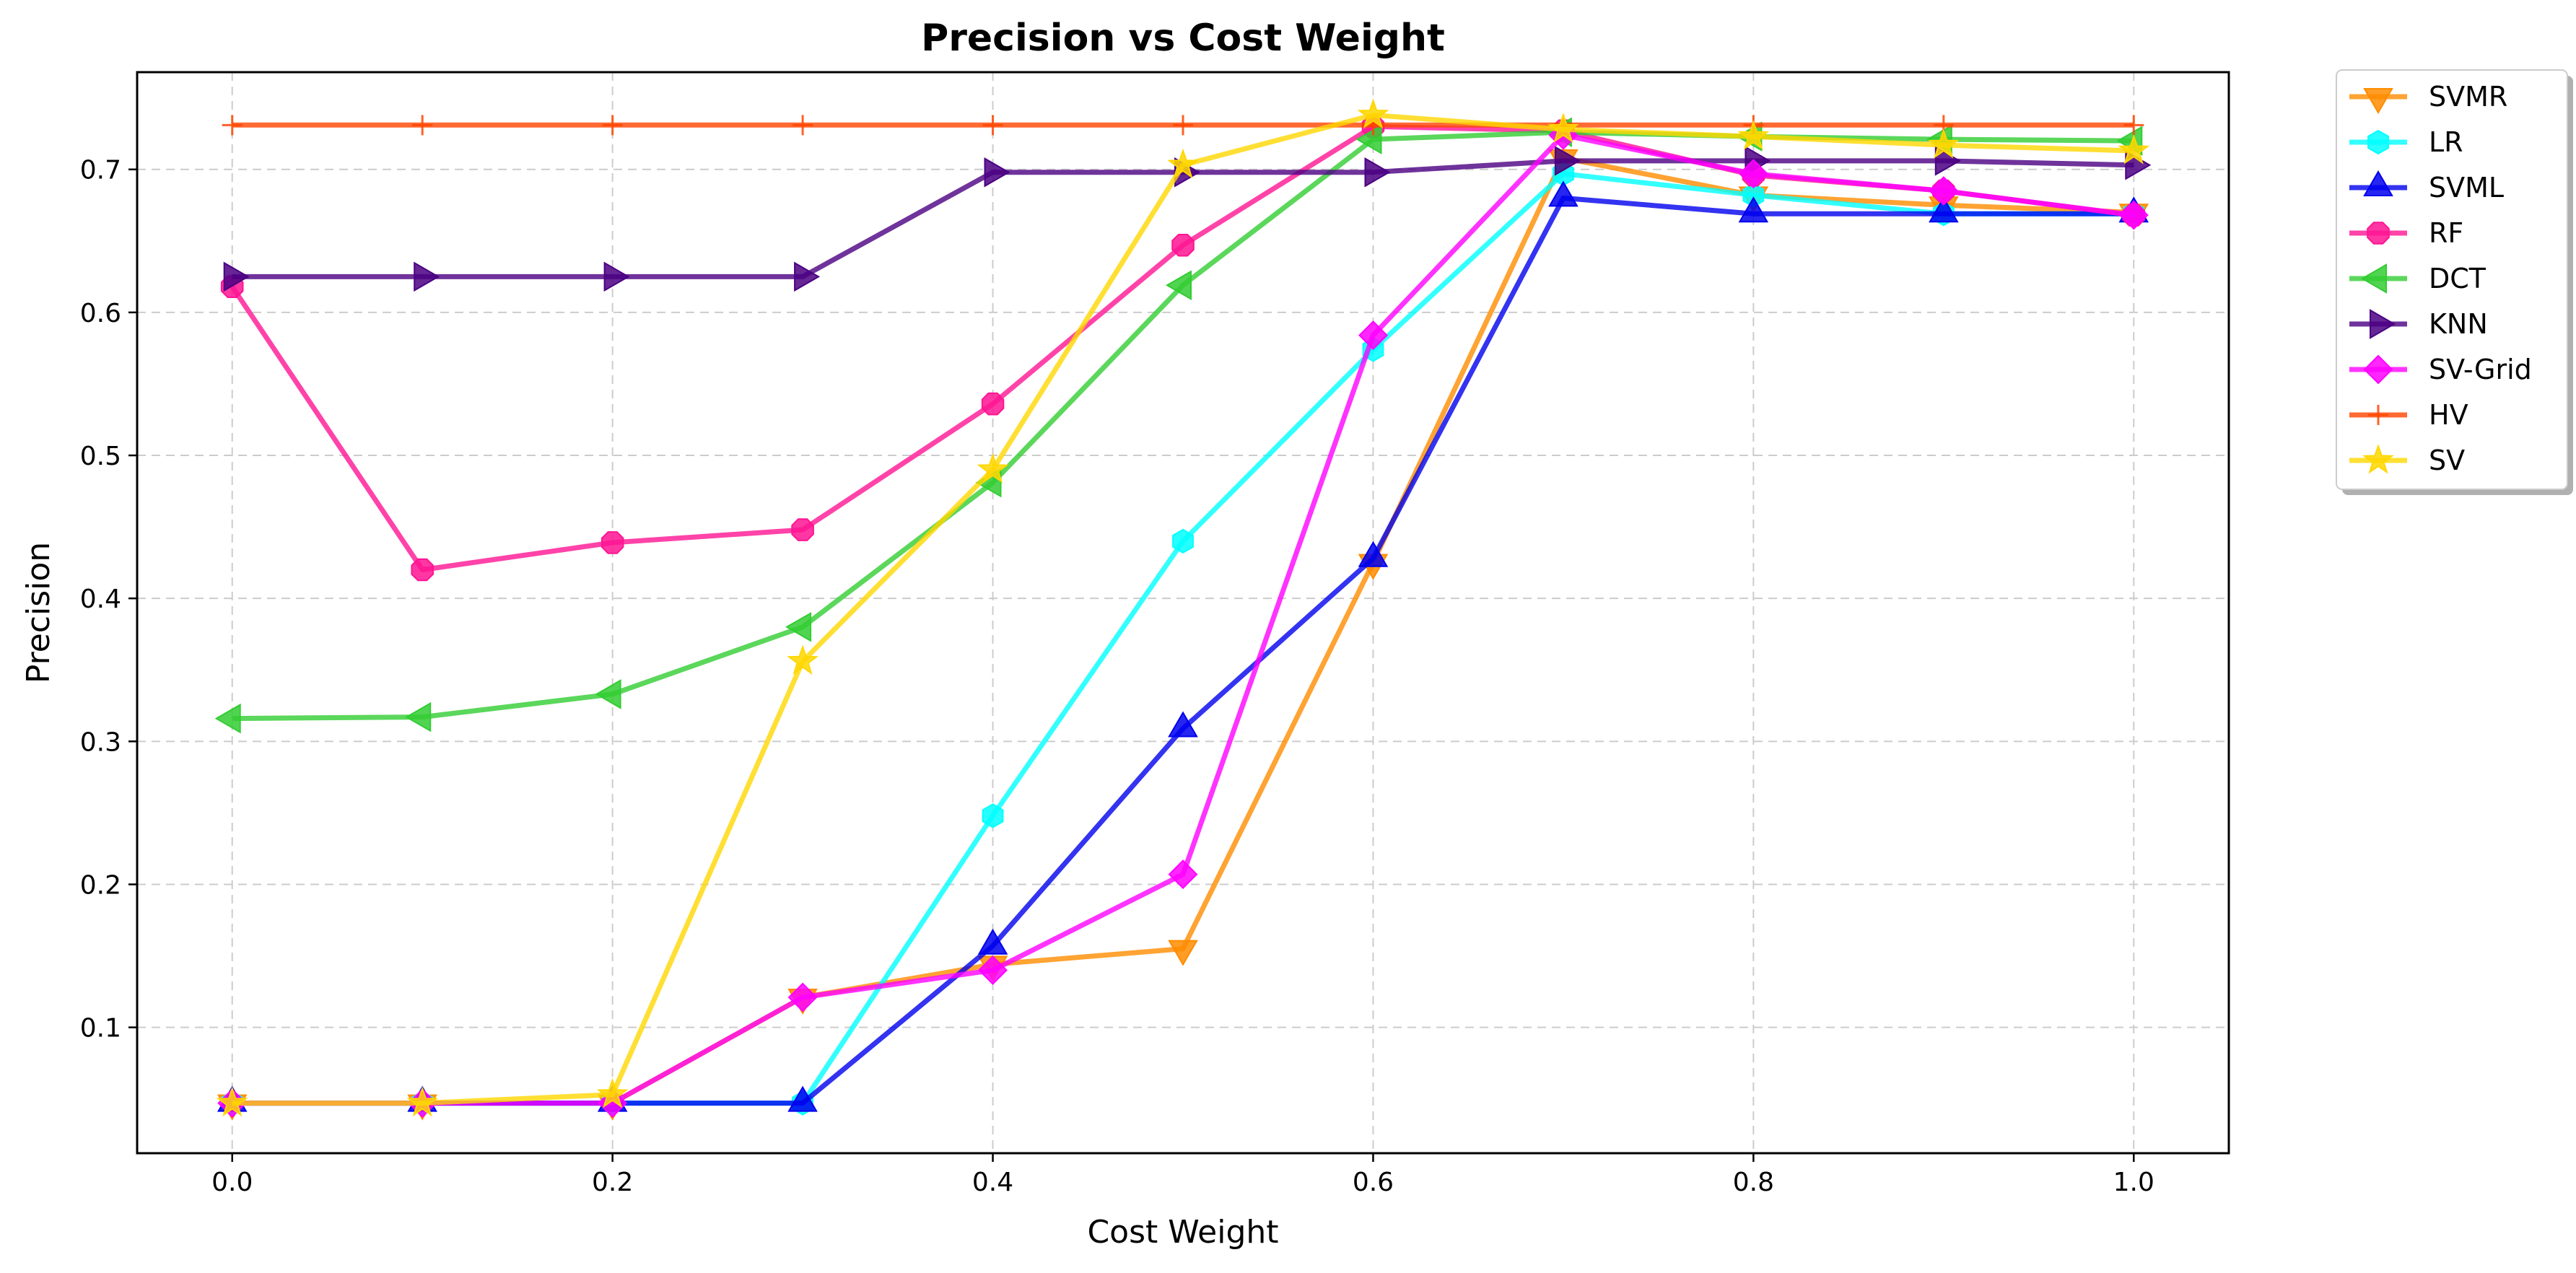  What do you see at coordinates (1183, 38) in the screenshot?
I see `chart-title: Precision vs Cost Weight` at bounding box center [1183, 38].